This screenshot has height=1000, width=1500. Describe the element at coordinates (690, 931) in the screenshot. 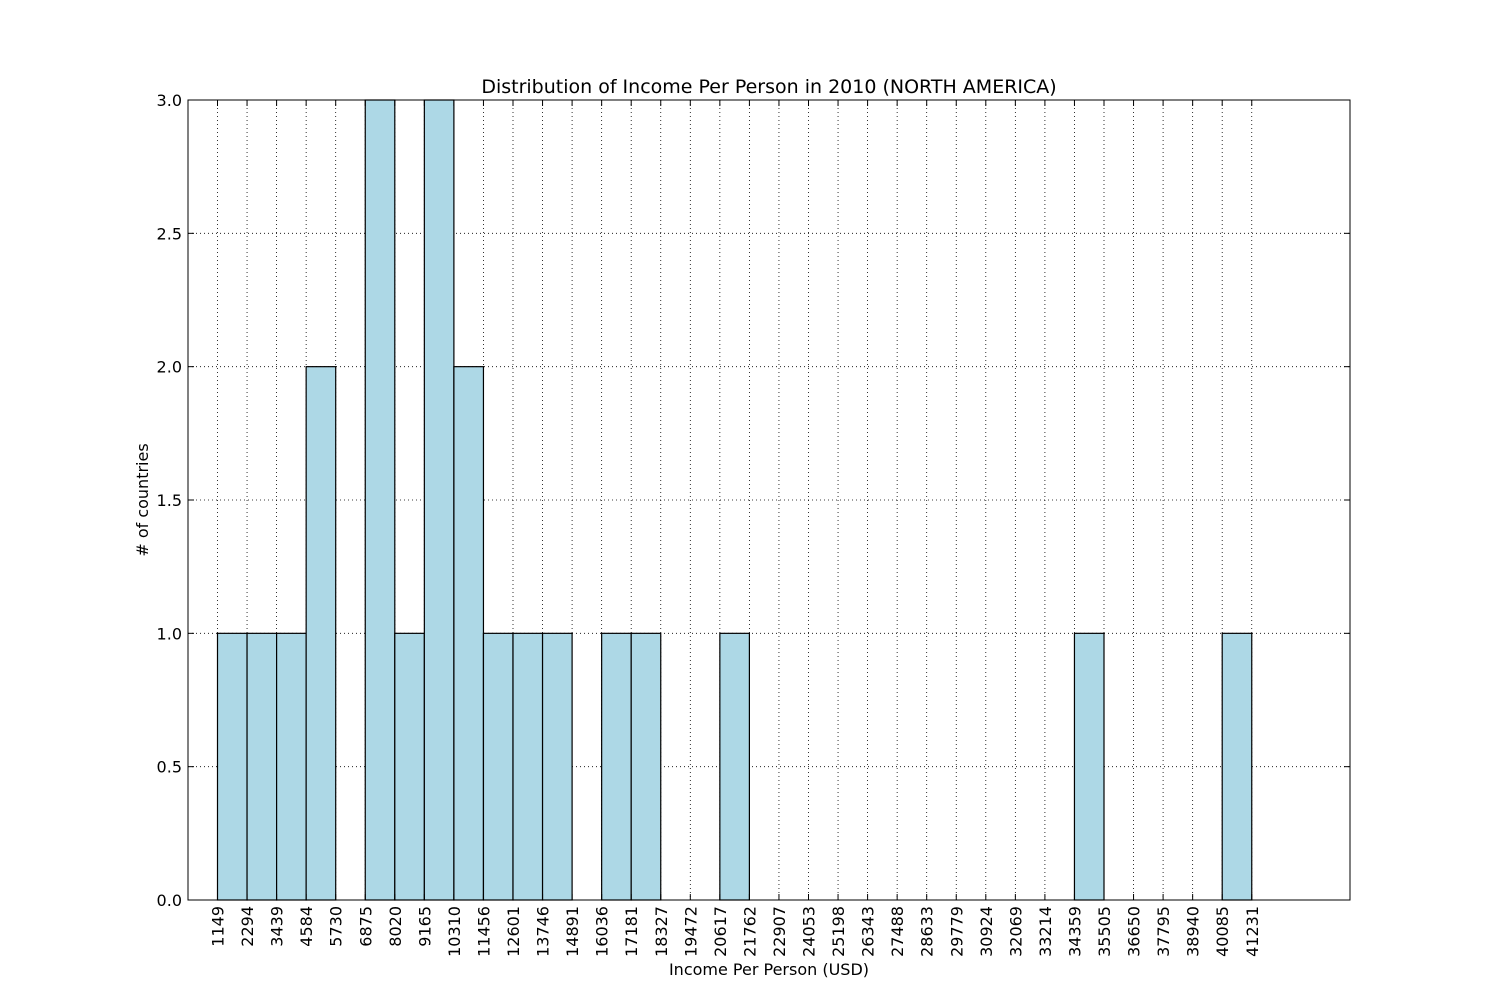

I see `x-tick-label: 19472` at that location.